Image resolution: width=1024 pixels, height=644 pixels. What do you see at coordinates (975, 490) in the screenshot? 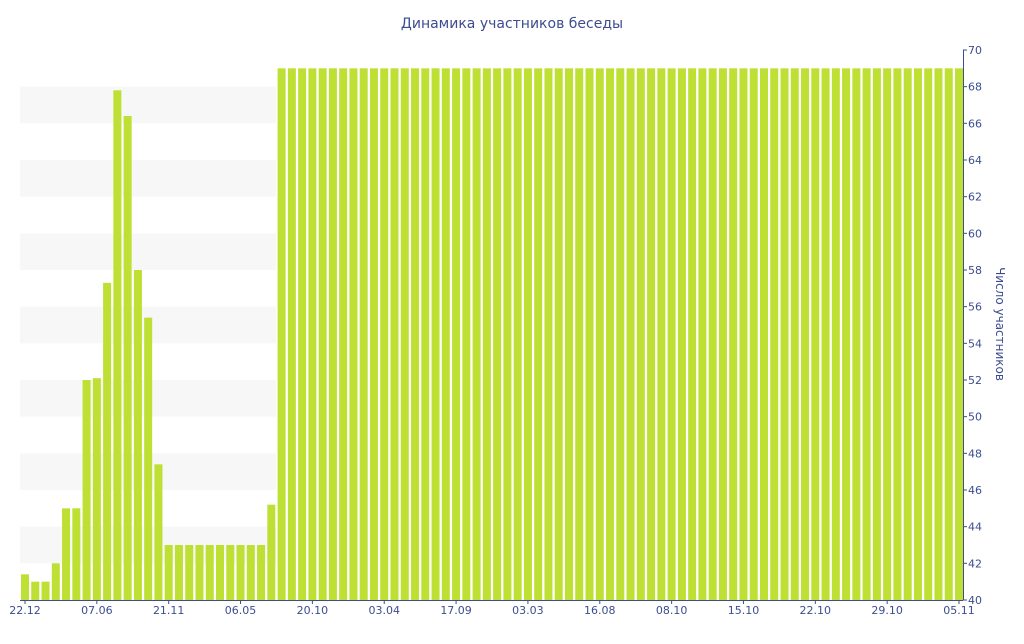
I see `y-tick-label: 46` at bounding box center [975, 490].